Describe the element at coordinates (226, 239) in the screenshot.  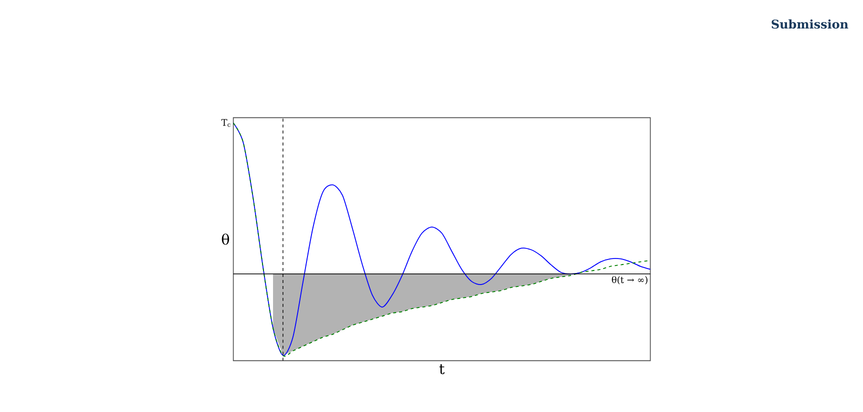
I see `y-axis-title: θ` at that location.